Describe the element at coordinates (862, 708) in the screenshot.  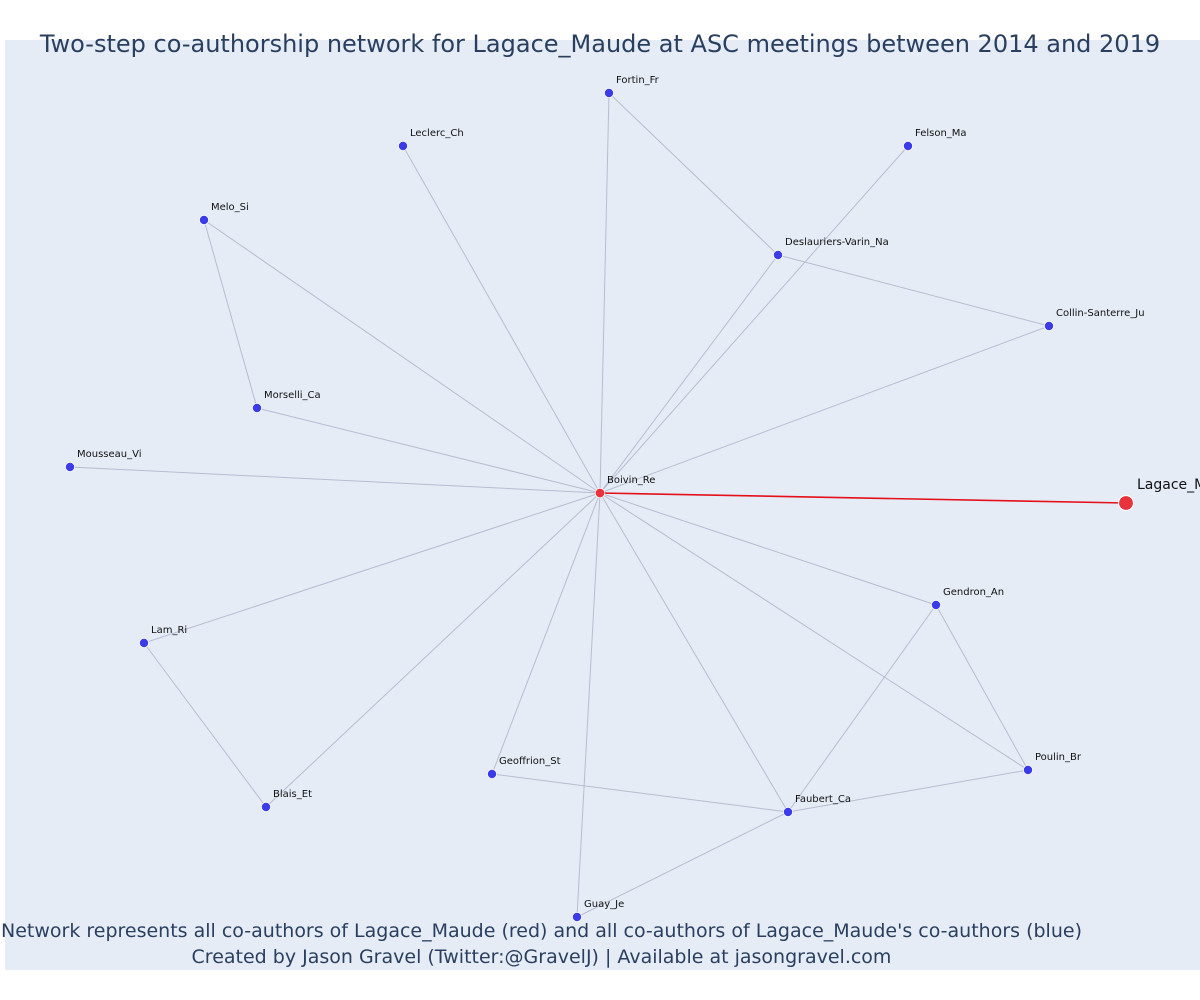
I see `edge-gendron_an-faubert_ca` at that location.